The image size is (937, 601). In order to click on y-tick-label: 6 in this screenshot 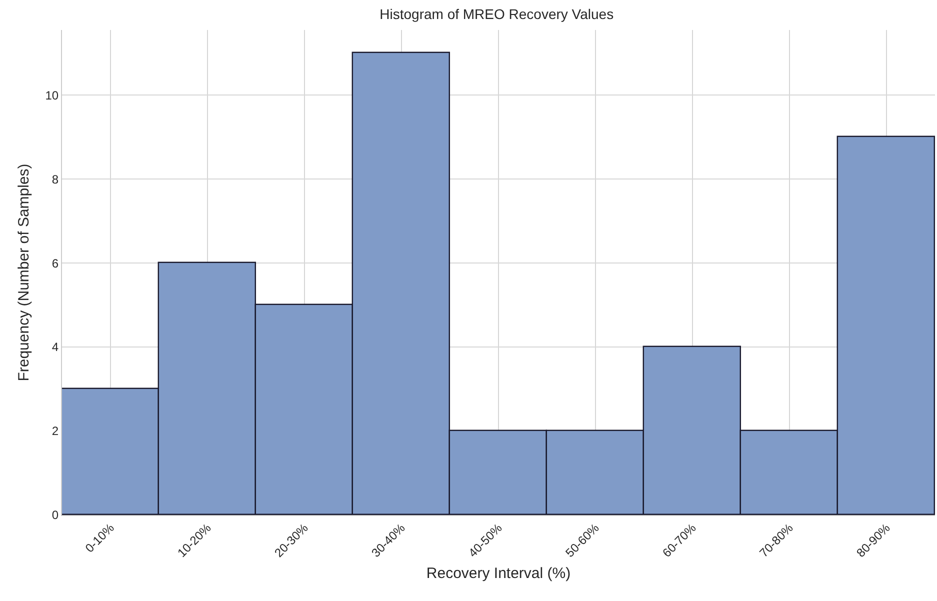, I will do `click(55, 263)`.